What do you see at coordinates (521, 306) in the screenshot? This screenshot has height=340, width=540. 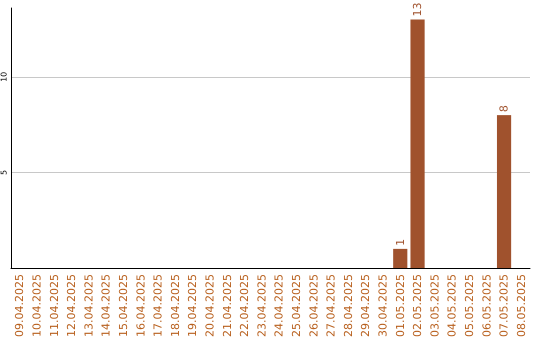 I see `x-tick-label: 08.05.2025` at bounding box center [521, 306].